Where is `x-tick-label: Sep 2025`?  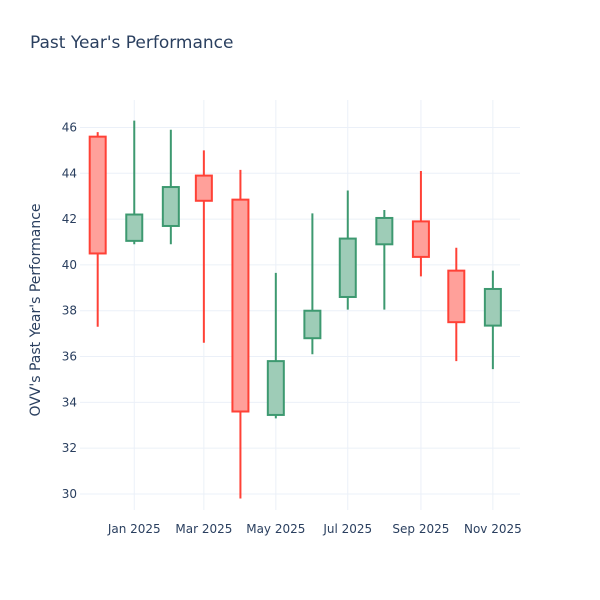
x-tick-label: Sep 2025 is located at coordinates (420, 529).